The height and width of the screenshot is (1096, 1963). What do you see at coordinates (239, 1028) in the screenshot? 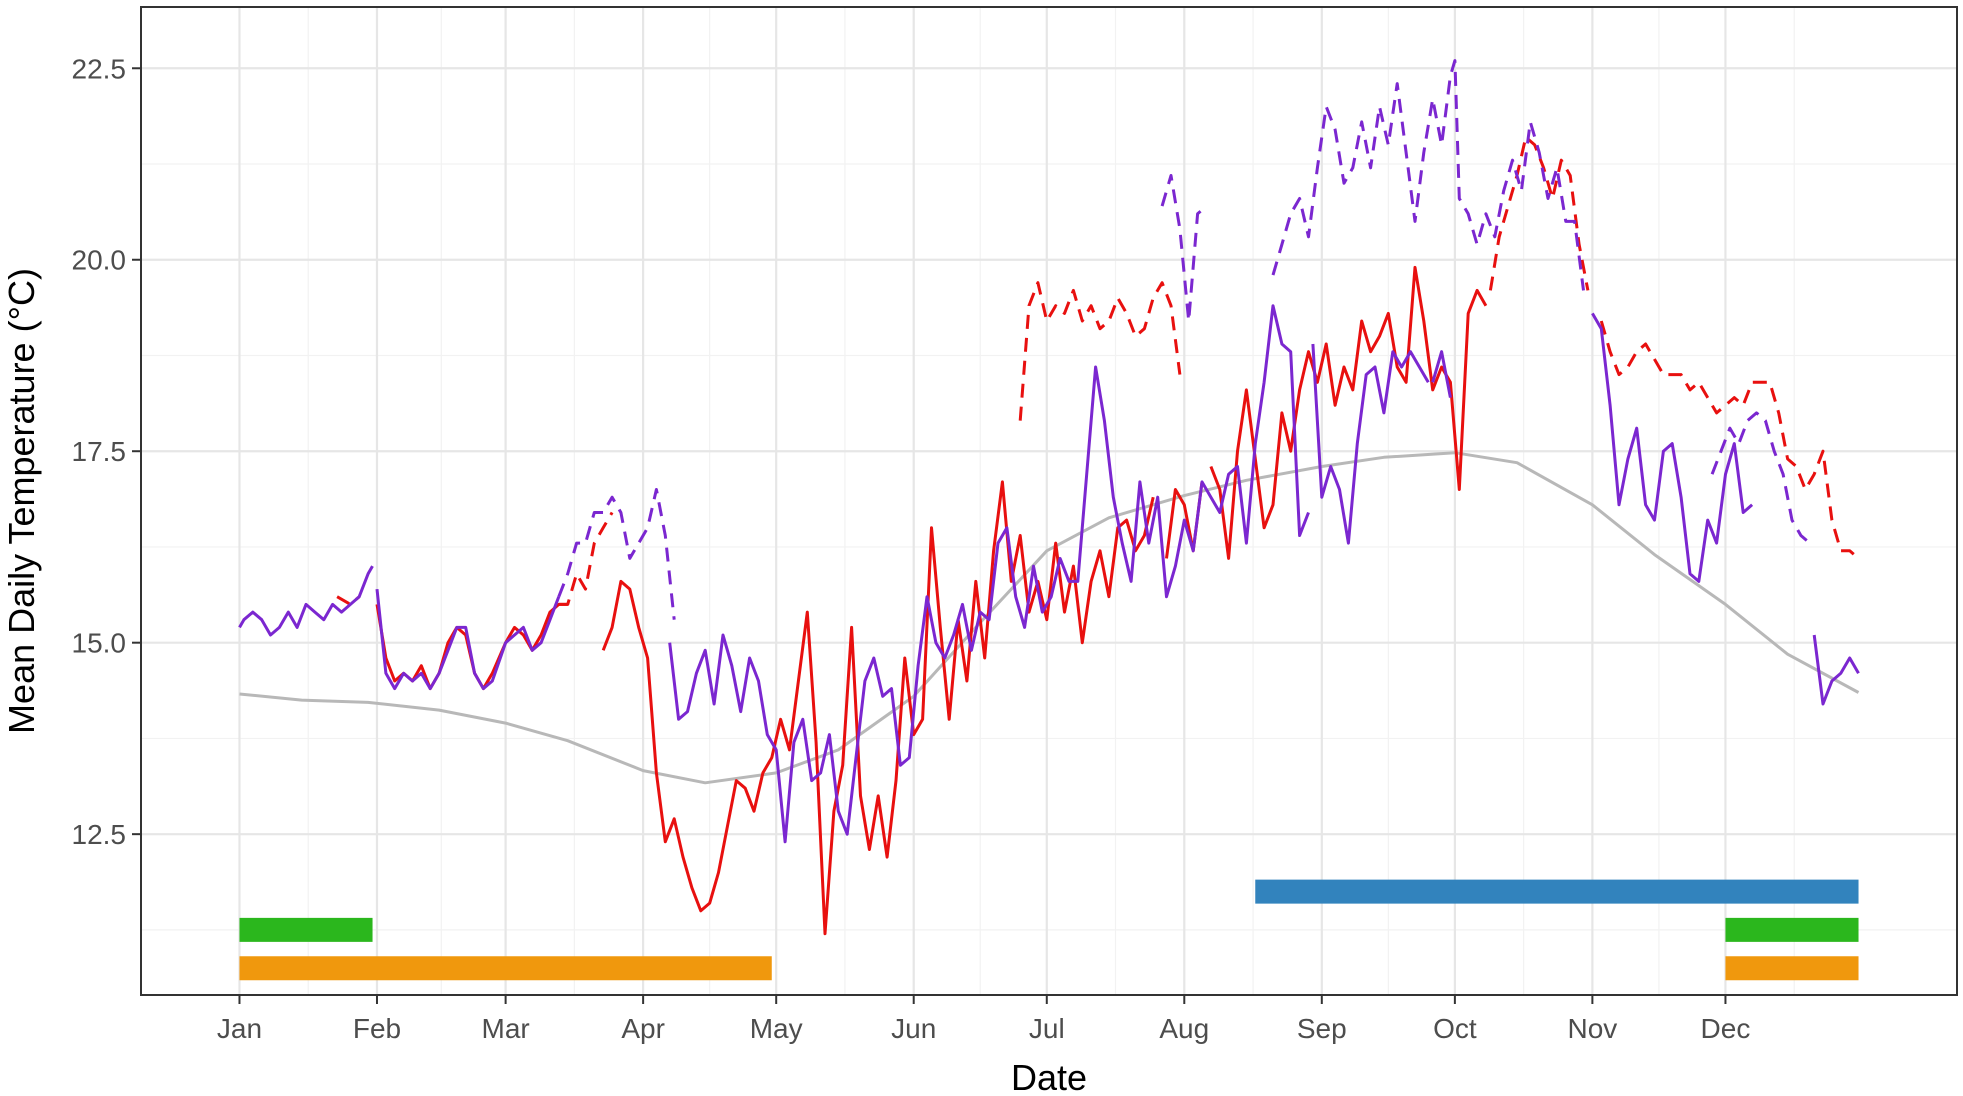
I see `x-tick-label: Jan` at bounding box center [239, 1028].